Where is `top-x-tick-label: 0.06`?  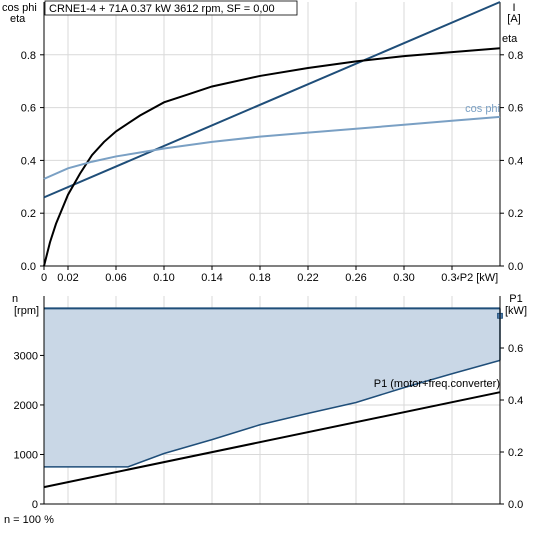 top-x-tick-label: 0.06 is located at coordinates (115, 278).